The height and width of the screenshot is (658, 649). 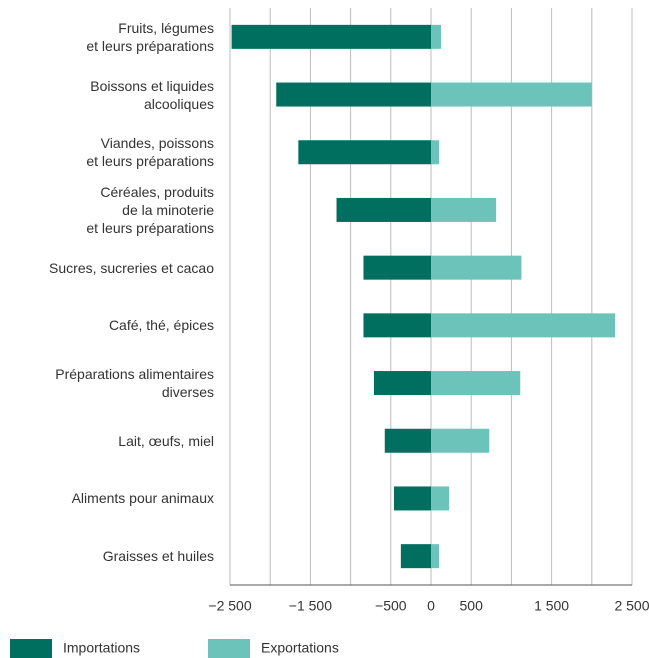 What do you see at coordinates (134, 383) in the screenshot?
I see `category-label: Préparations alimentaires diverses` at bounding box center [134, 383].